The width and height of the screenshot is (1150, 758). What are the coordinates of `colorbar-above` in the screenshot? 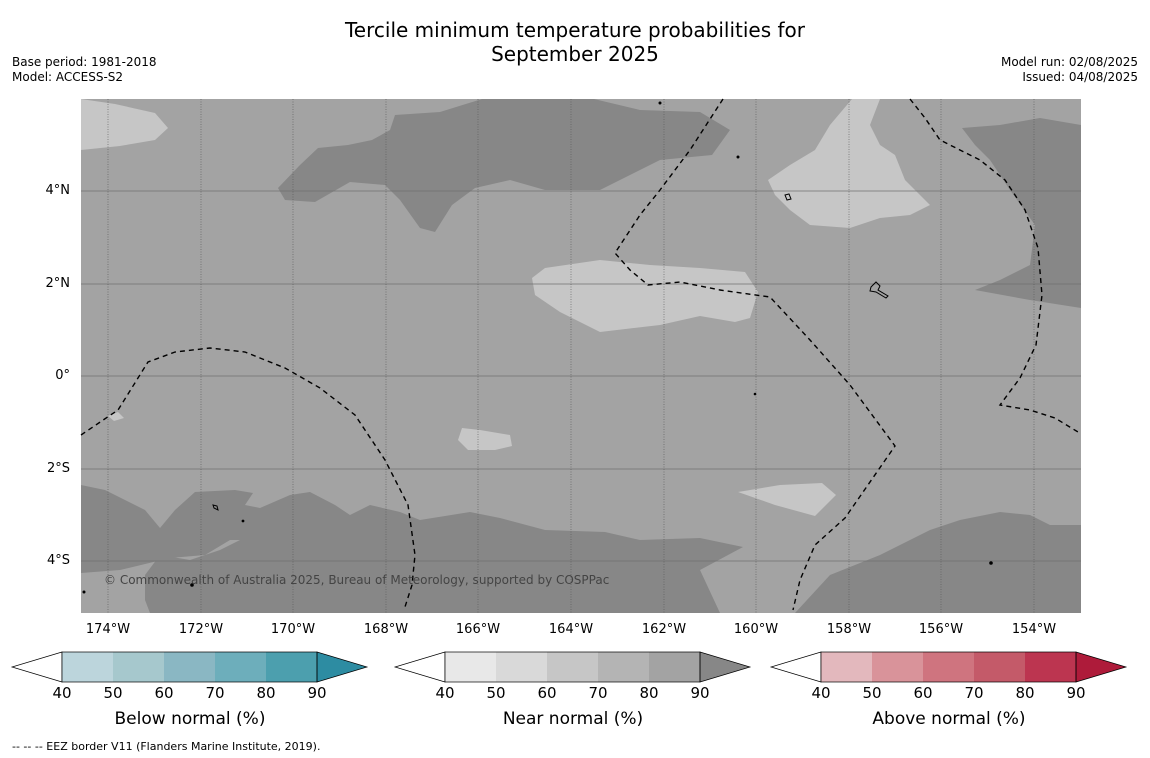 It's located at (948, 667).